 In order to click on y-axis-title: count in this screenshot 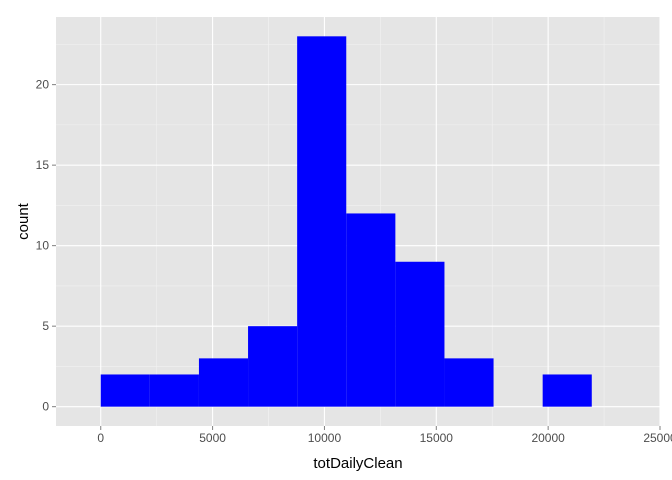, I will do `click(23, 221)`.